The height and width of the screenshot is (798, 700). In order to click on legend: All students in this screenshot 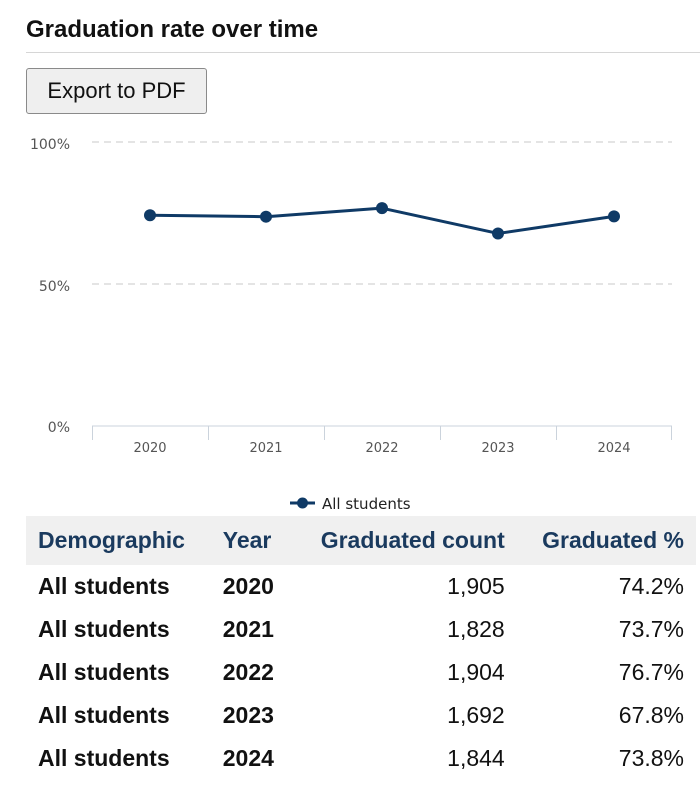, I will do `click(350, 504)`.